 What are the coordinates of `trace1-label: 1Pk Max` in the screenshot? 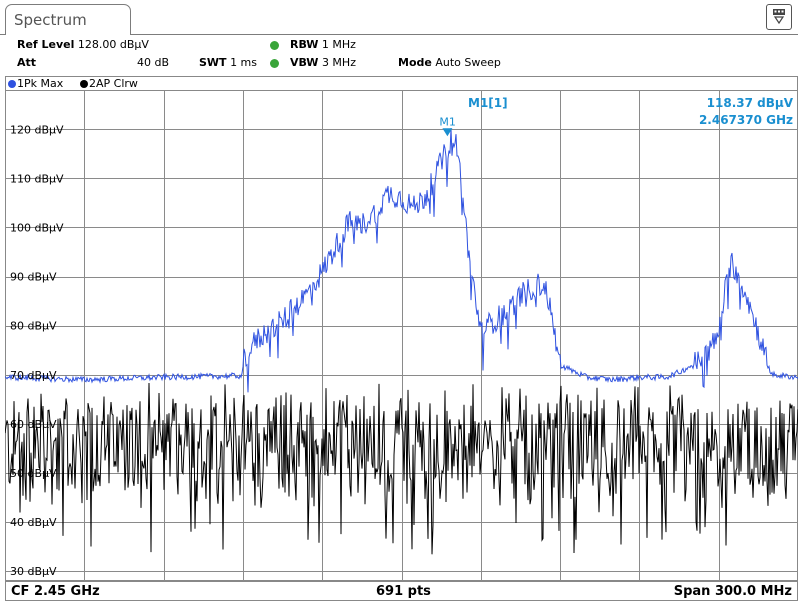 It's located at (40, 83).